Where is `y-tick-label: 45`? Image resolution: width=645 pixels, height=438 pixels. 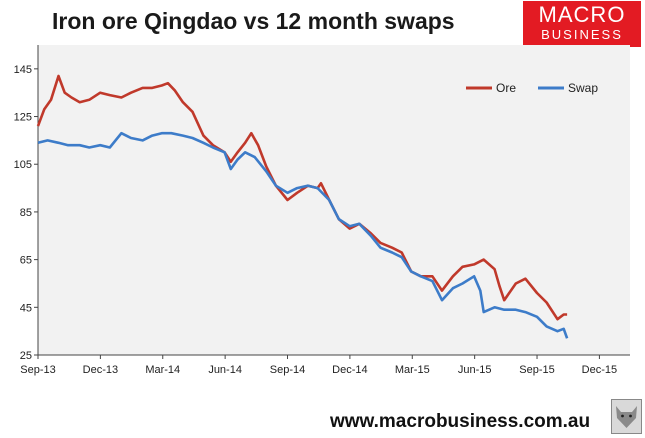
y-tick-label: 45 is located at coordinates (26, 308).